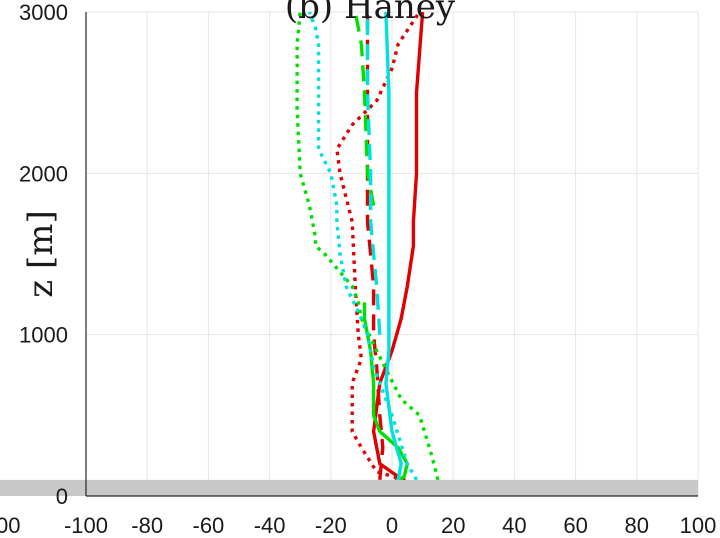 Image resolution: width=720 pixels, height=538 pixels. Describe the element at coordinates (393, 251) in the screenshot. I see `series-line-cyan-solid` at that location.